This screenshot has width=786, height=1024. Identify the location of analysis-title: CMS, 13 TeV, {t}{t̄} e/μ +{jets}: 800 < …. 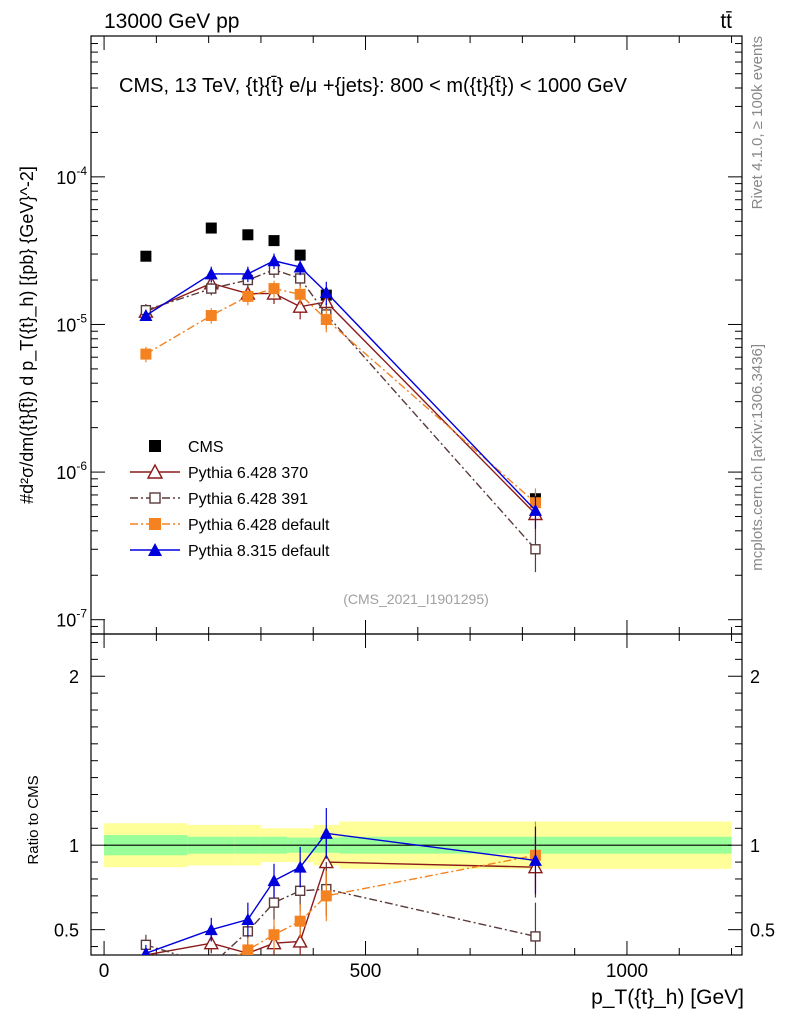
(373, 86).